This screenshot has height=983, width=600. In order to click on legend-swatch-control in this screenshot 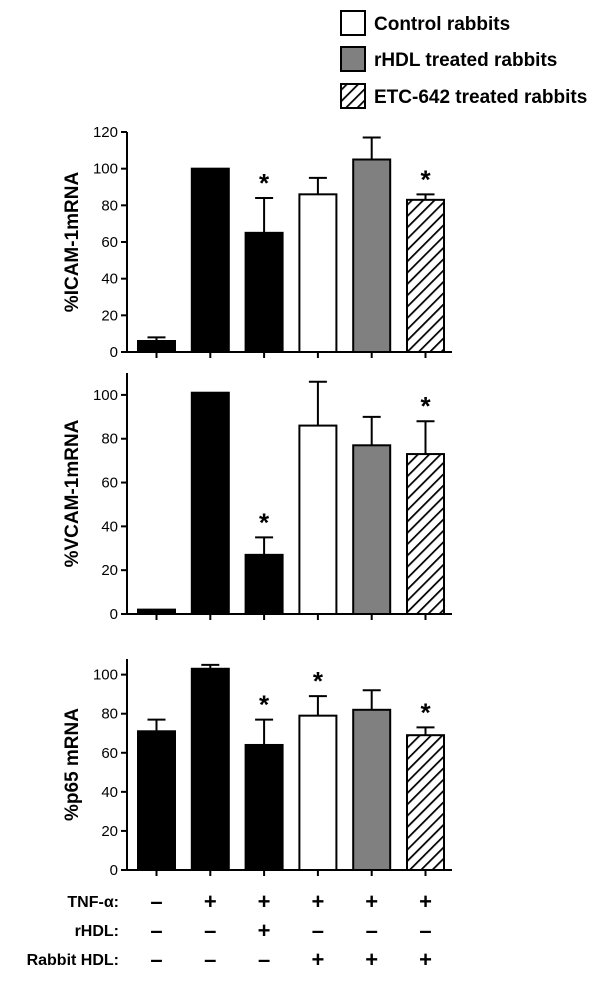, I will do `click(353, 23)`.